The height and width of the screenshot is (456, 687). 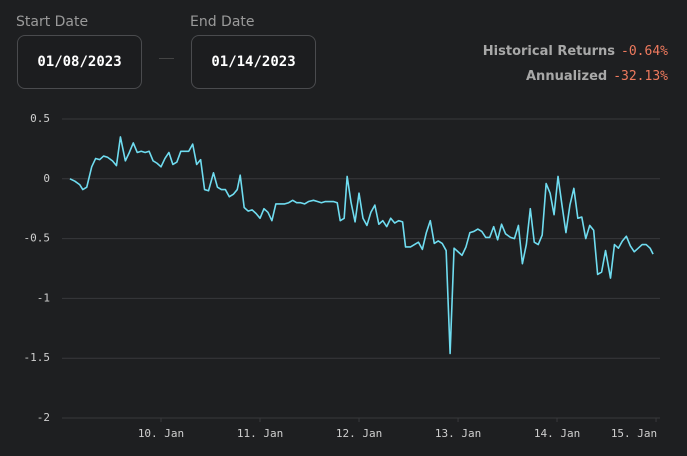 I want to click on x-tick-label: 15. Jan, so click(x=634, y=433).